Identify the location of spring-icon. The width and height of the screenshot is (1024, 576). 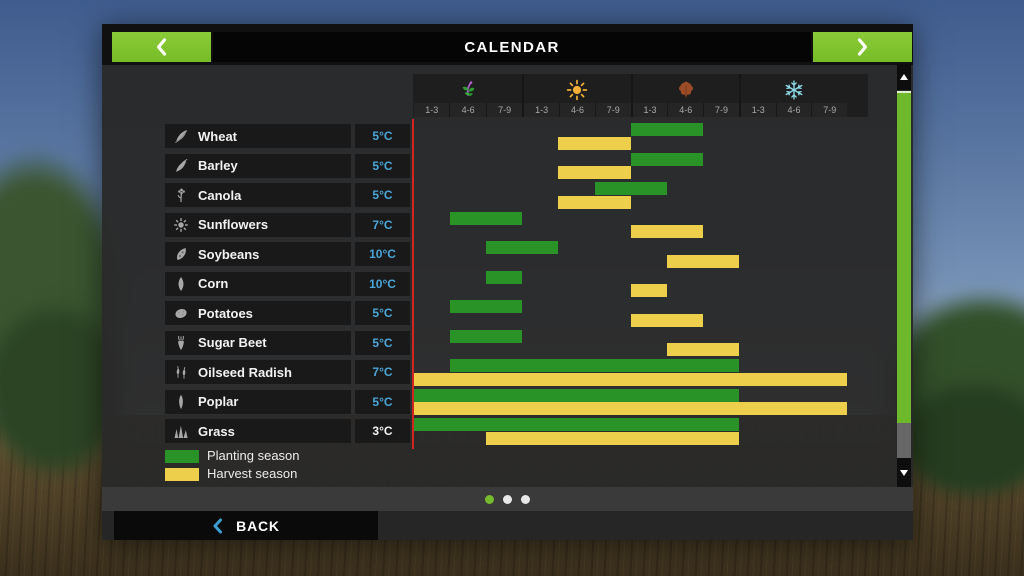
(468, 90).